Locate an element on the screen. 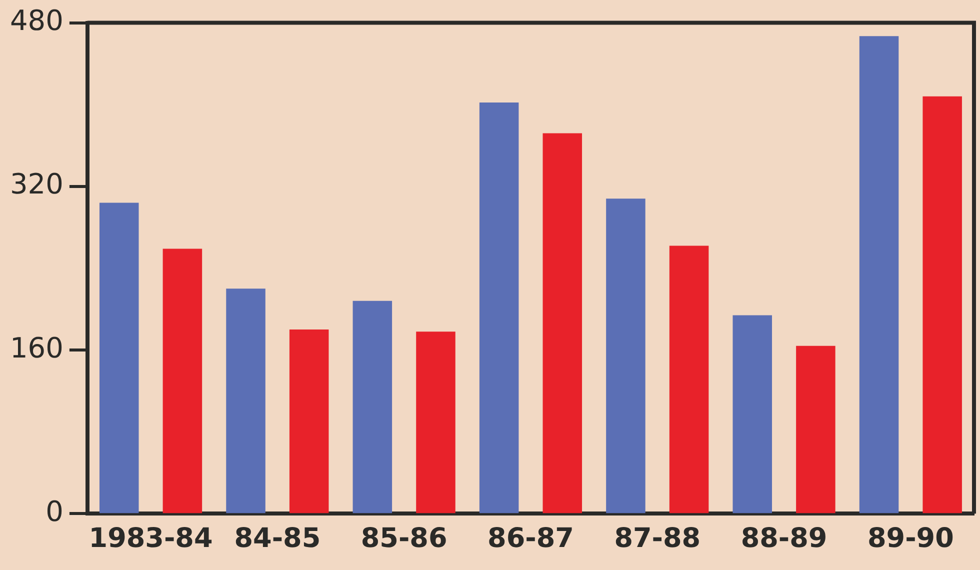 The width and height of the screenshot is (980, 570). x-tick-label: 88-89 is located at coordinates (784, 538).